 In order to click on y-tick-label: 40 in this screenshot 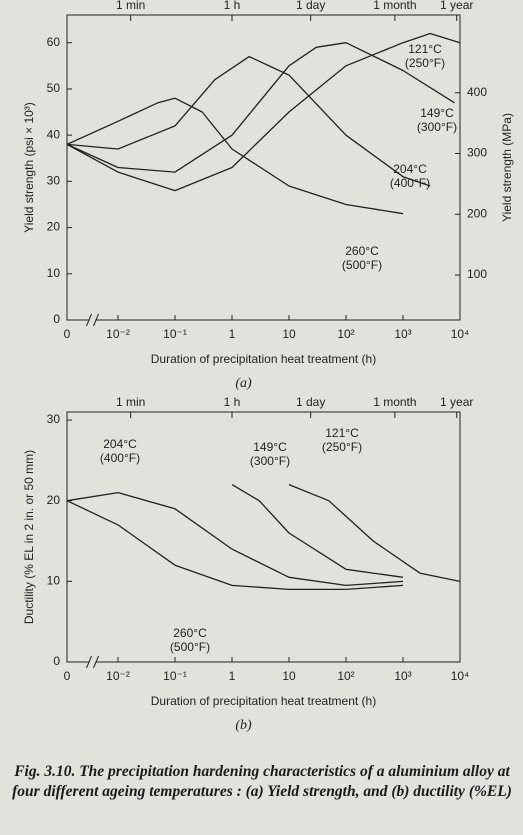, I will do `click(54, 134)`.